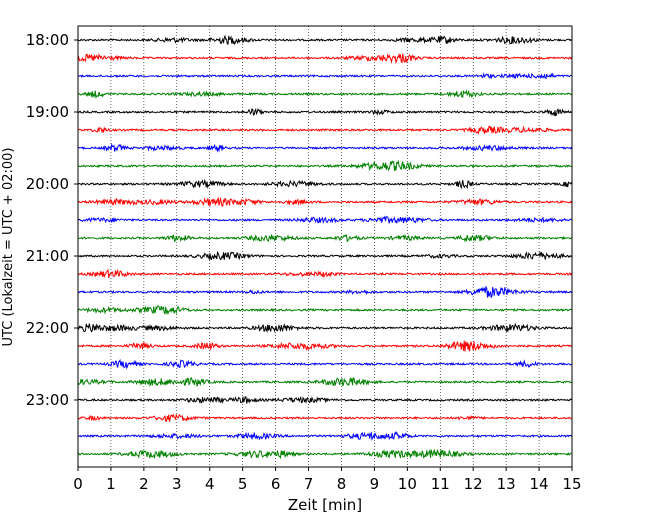  What do you see at coordinates (47, 112) in the screenshot?
I see `y-tick-label: 19:00` at bounding box center [47, 112].